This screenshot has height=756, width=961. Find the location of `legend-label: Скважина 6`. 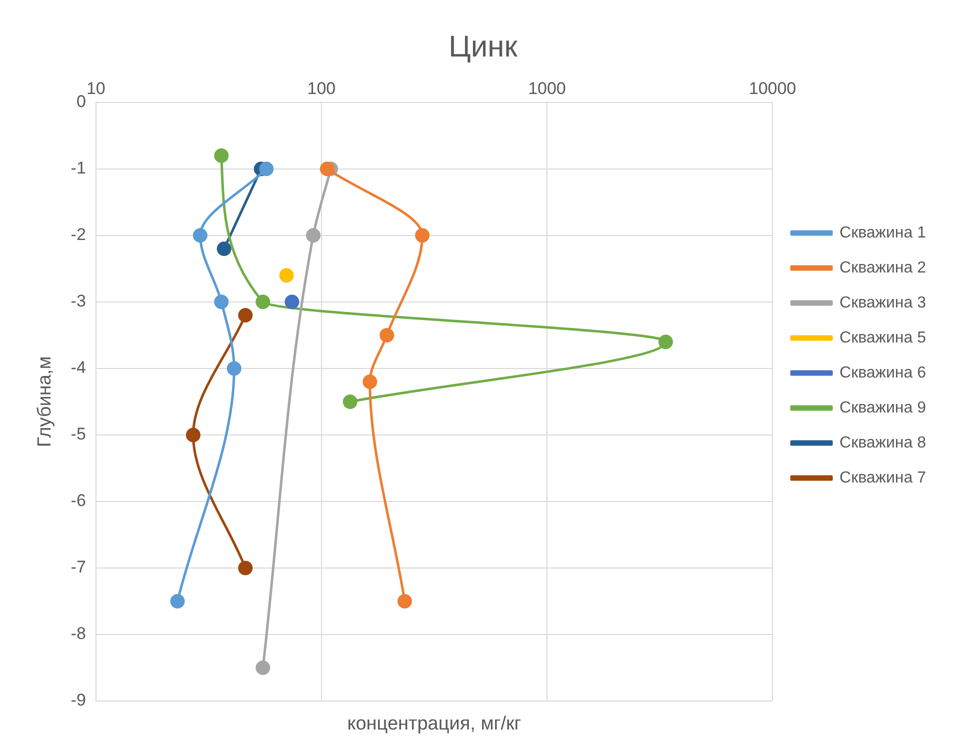

legend-label: Скважина 6 is located at coordinates (883, 373).